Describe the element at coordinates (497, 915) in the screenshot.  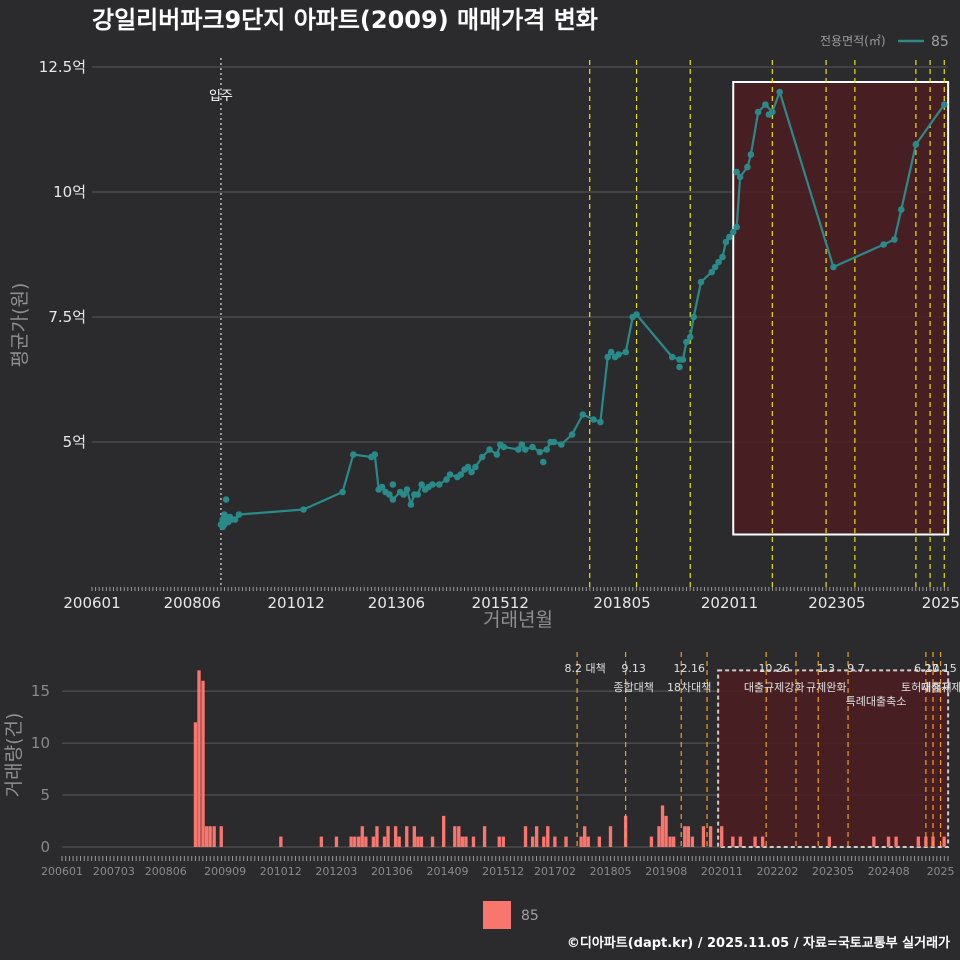
I see `volume-legend-swatch` at that location.